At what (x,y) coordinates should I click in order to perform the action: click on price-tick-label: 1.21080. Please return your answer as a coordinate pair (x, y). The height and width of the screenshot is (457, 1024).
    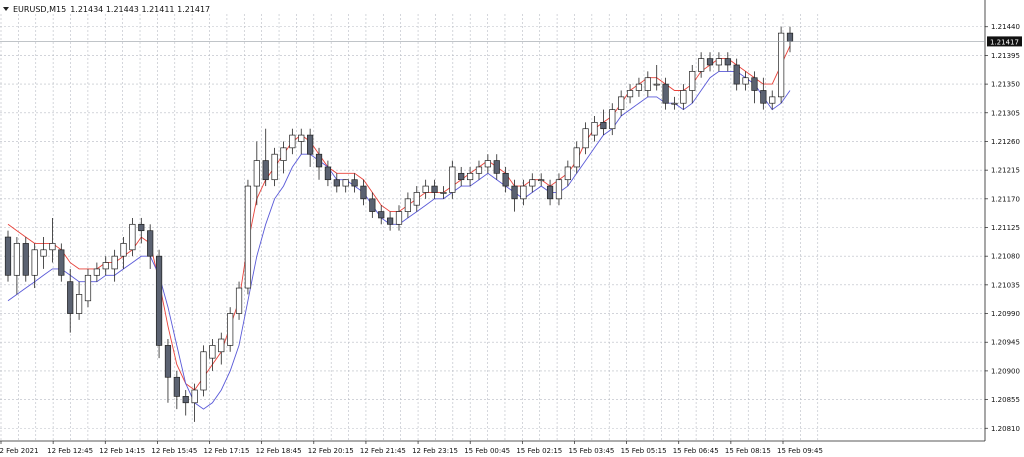
    Looking at the image, I should click on (1005, 257).